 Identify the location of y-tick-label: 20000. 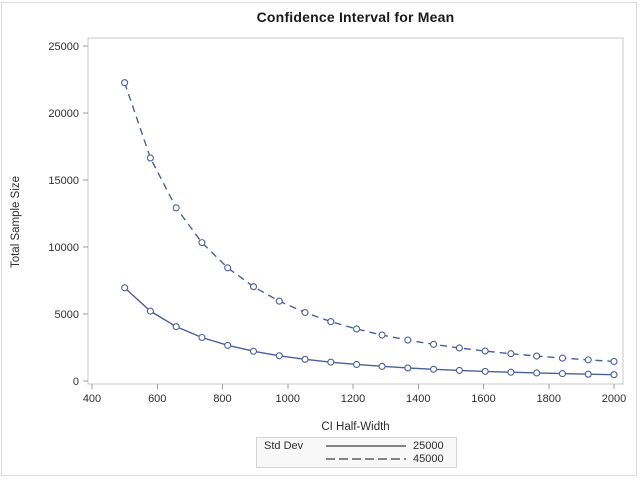
(63, 114).